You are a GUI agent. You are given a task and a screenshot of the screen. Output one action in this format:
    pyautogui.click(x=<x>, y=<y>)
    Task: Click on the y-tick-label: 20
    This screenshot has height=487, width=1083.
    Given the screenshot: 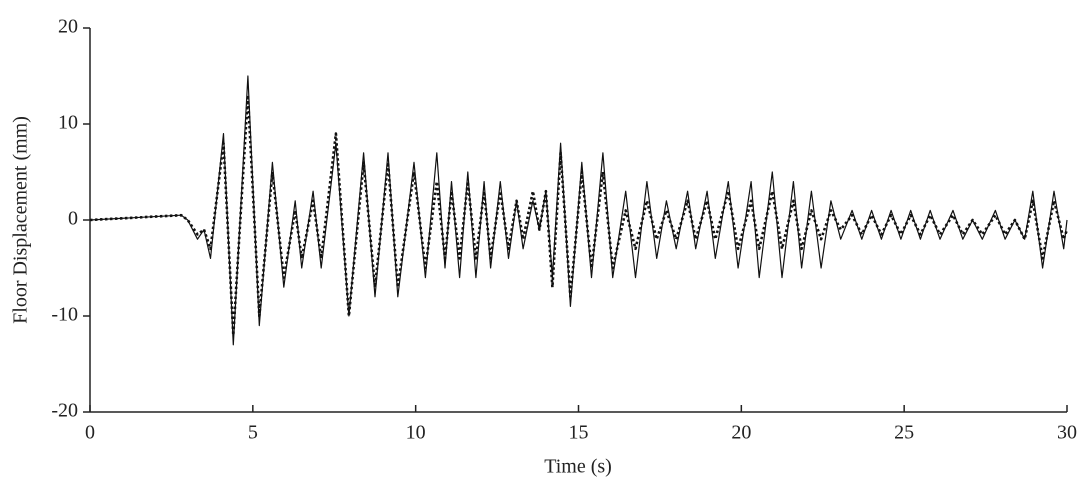 What is the action you would take?
    pyautogui.click(x=68, y=27)
    